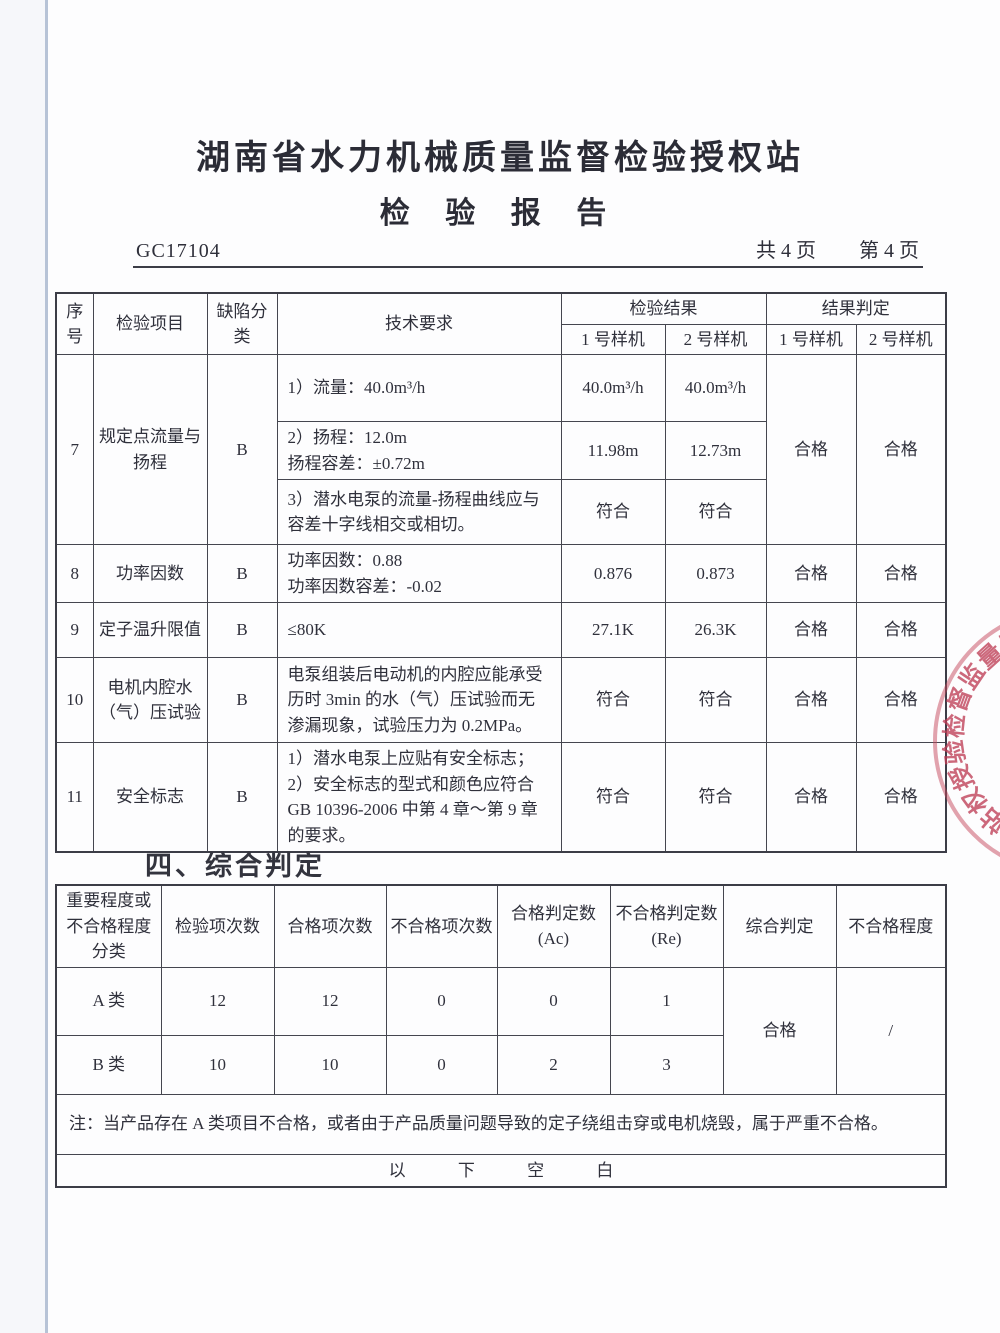 The height and width of the screenshot is (1333, 1000). Describe the element at coordinates (811, 339) in the screenshot. I see `t1-header-judge-m1: 1 号样机` at that location.